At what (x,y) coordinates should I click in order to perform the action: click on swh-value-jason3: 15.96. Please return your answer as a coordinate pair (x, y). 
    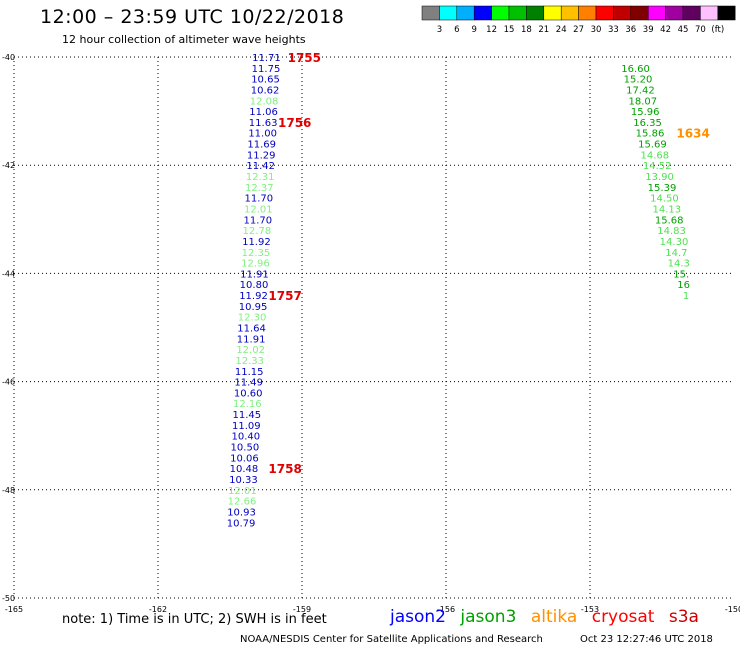
    Looking at the image, I should click on (645, 112).